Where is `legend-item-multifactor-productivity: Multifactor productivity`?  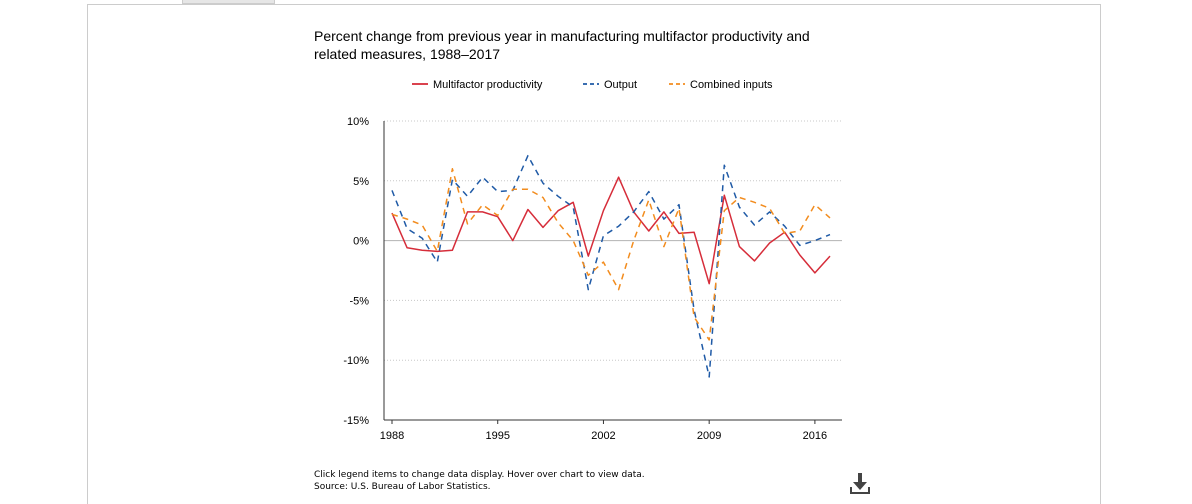
legend-item-multifactor-productivity: Multifactor productivity is located at coordinates (477, 85).